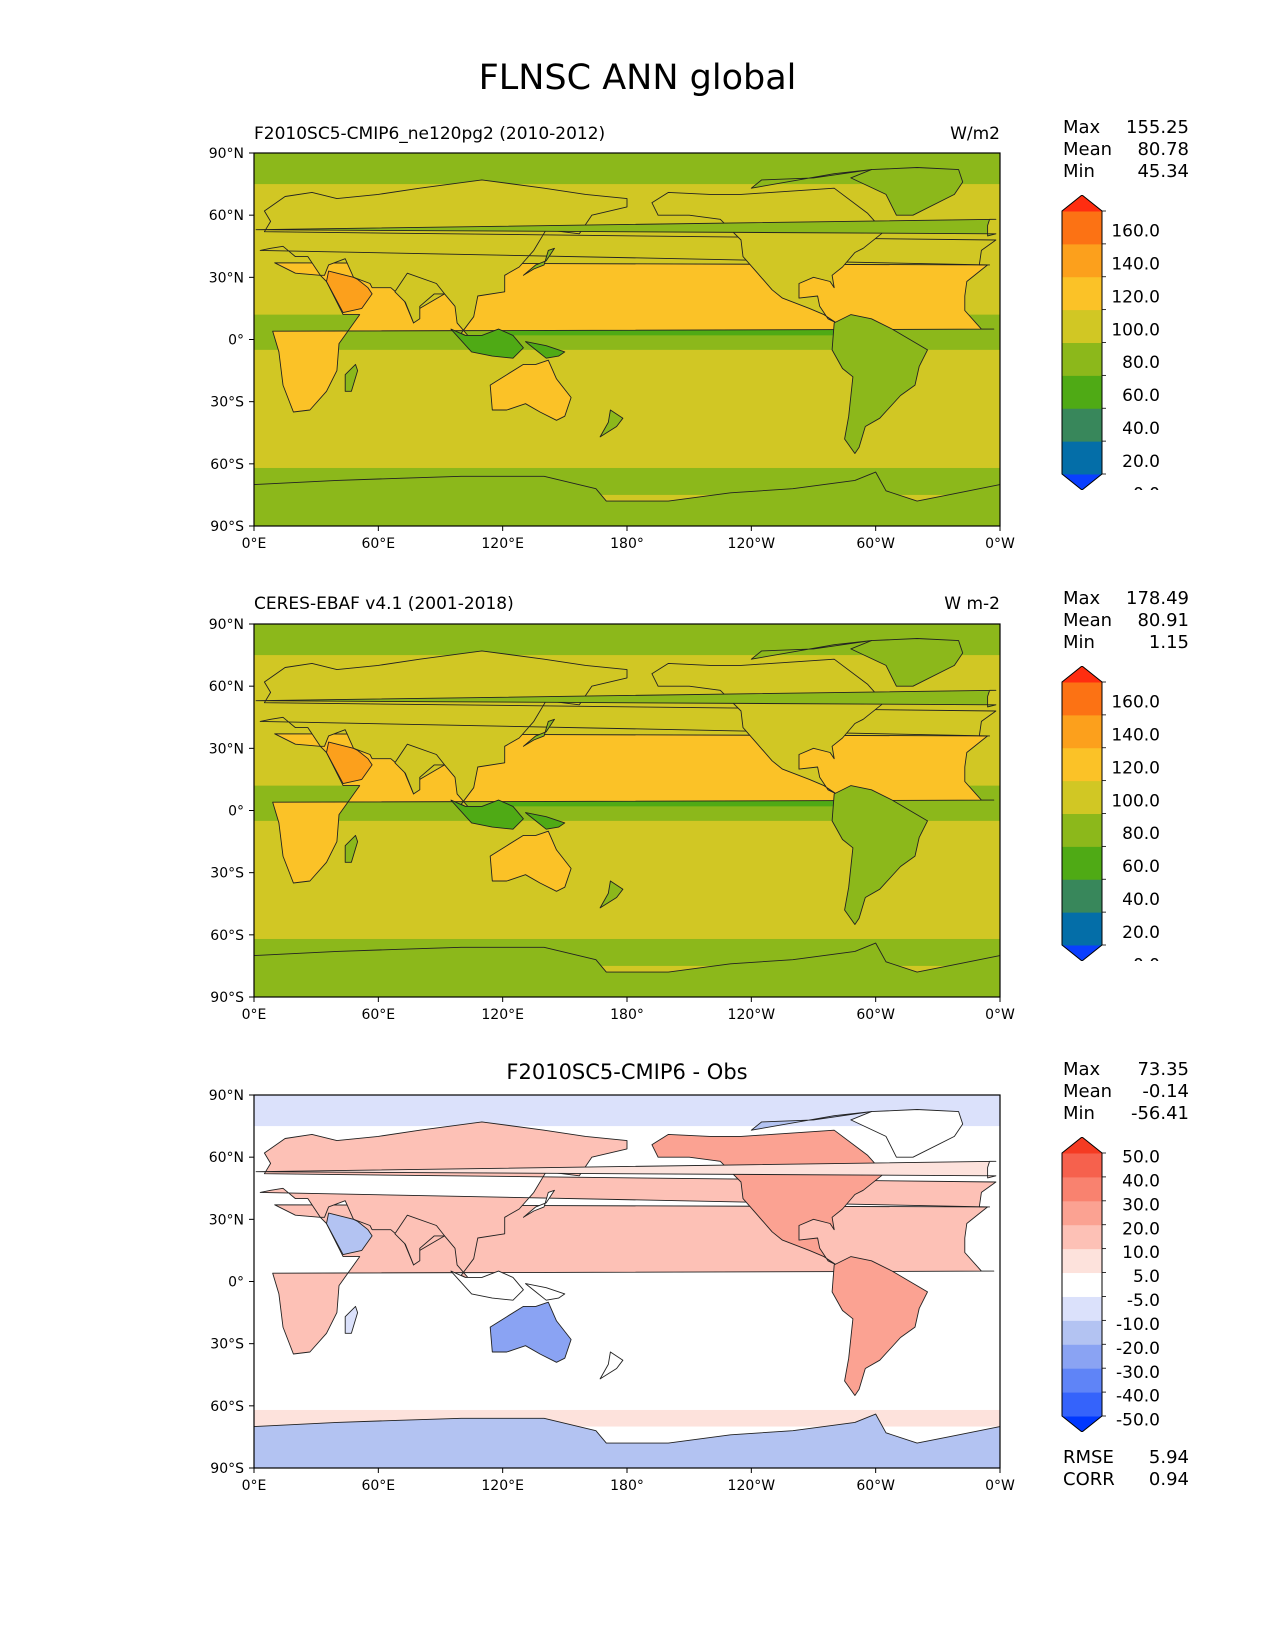 This screenshot has width=1275, height=1650. I want to click on colorbar-label: 120.0, so click(1135, 297).